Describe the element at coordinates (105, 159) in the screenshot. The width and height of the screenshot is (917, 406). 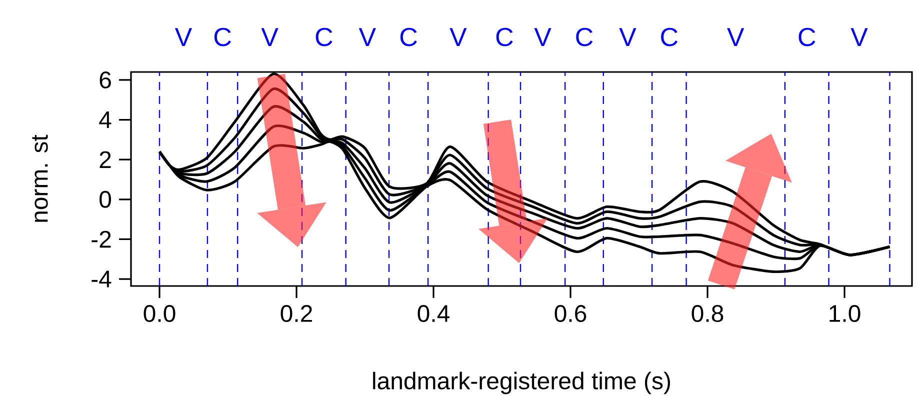
I see `y-tick-label: 2` at that location.